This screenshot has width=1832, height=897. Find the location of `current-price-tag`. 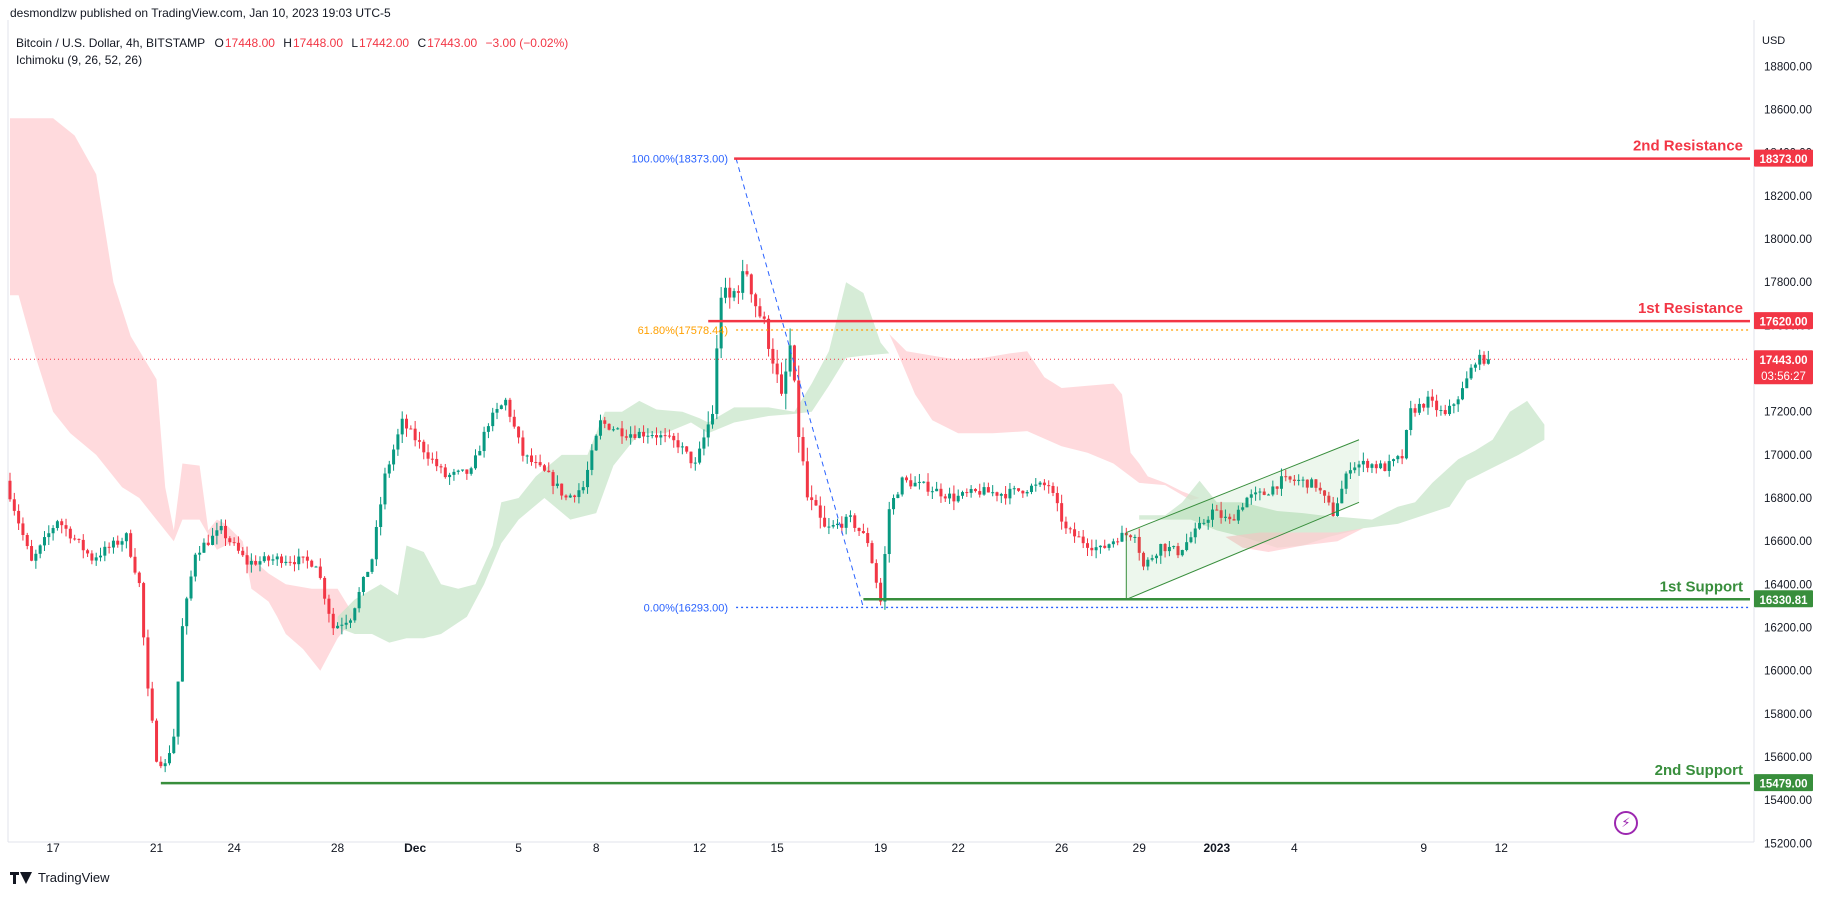

current-price-tag is located at coordinates (1783, 367).